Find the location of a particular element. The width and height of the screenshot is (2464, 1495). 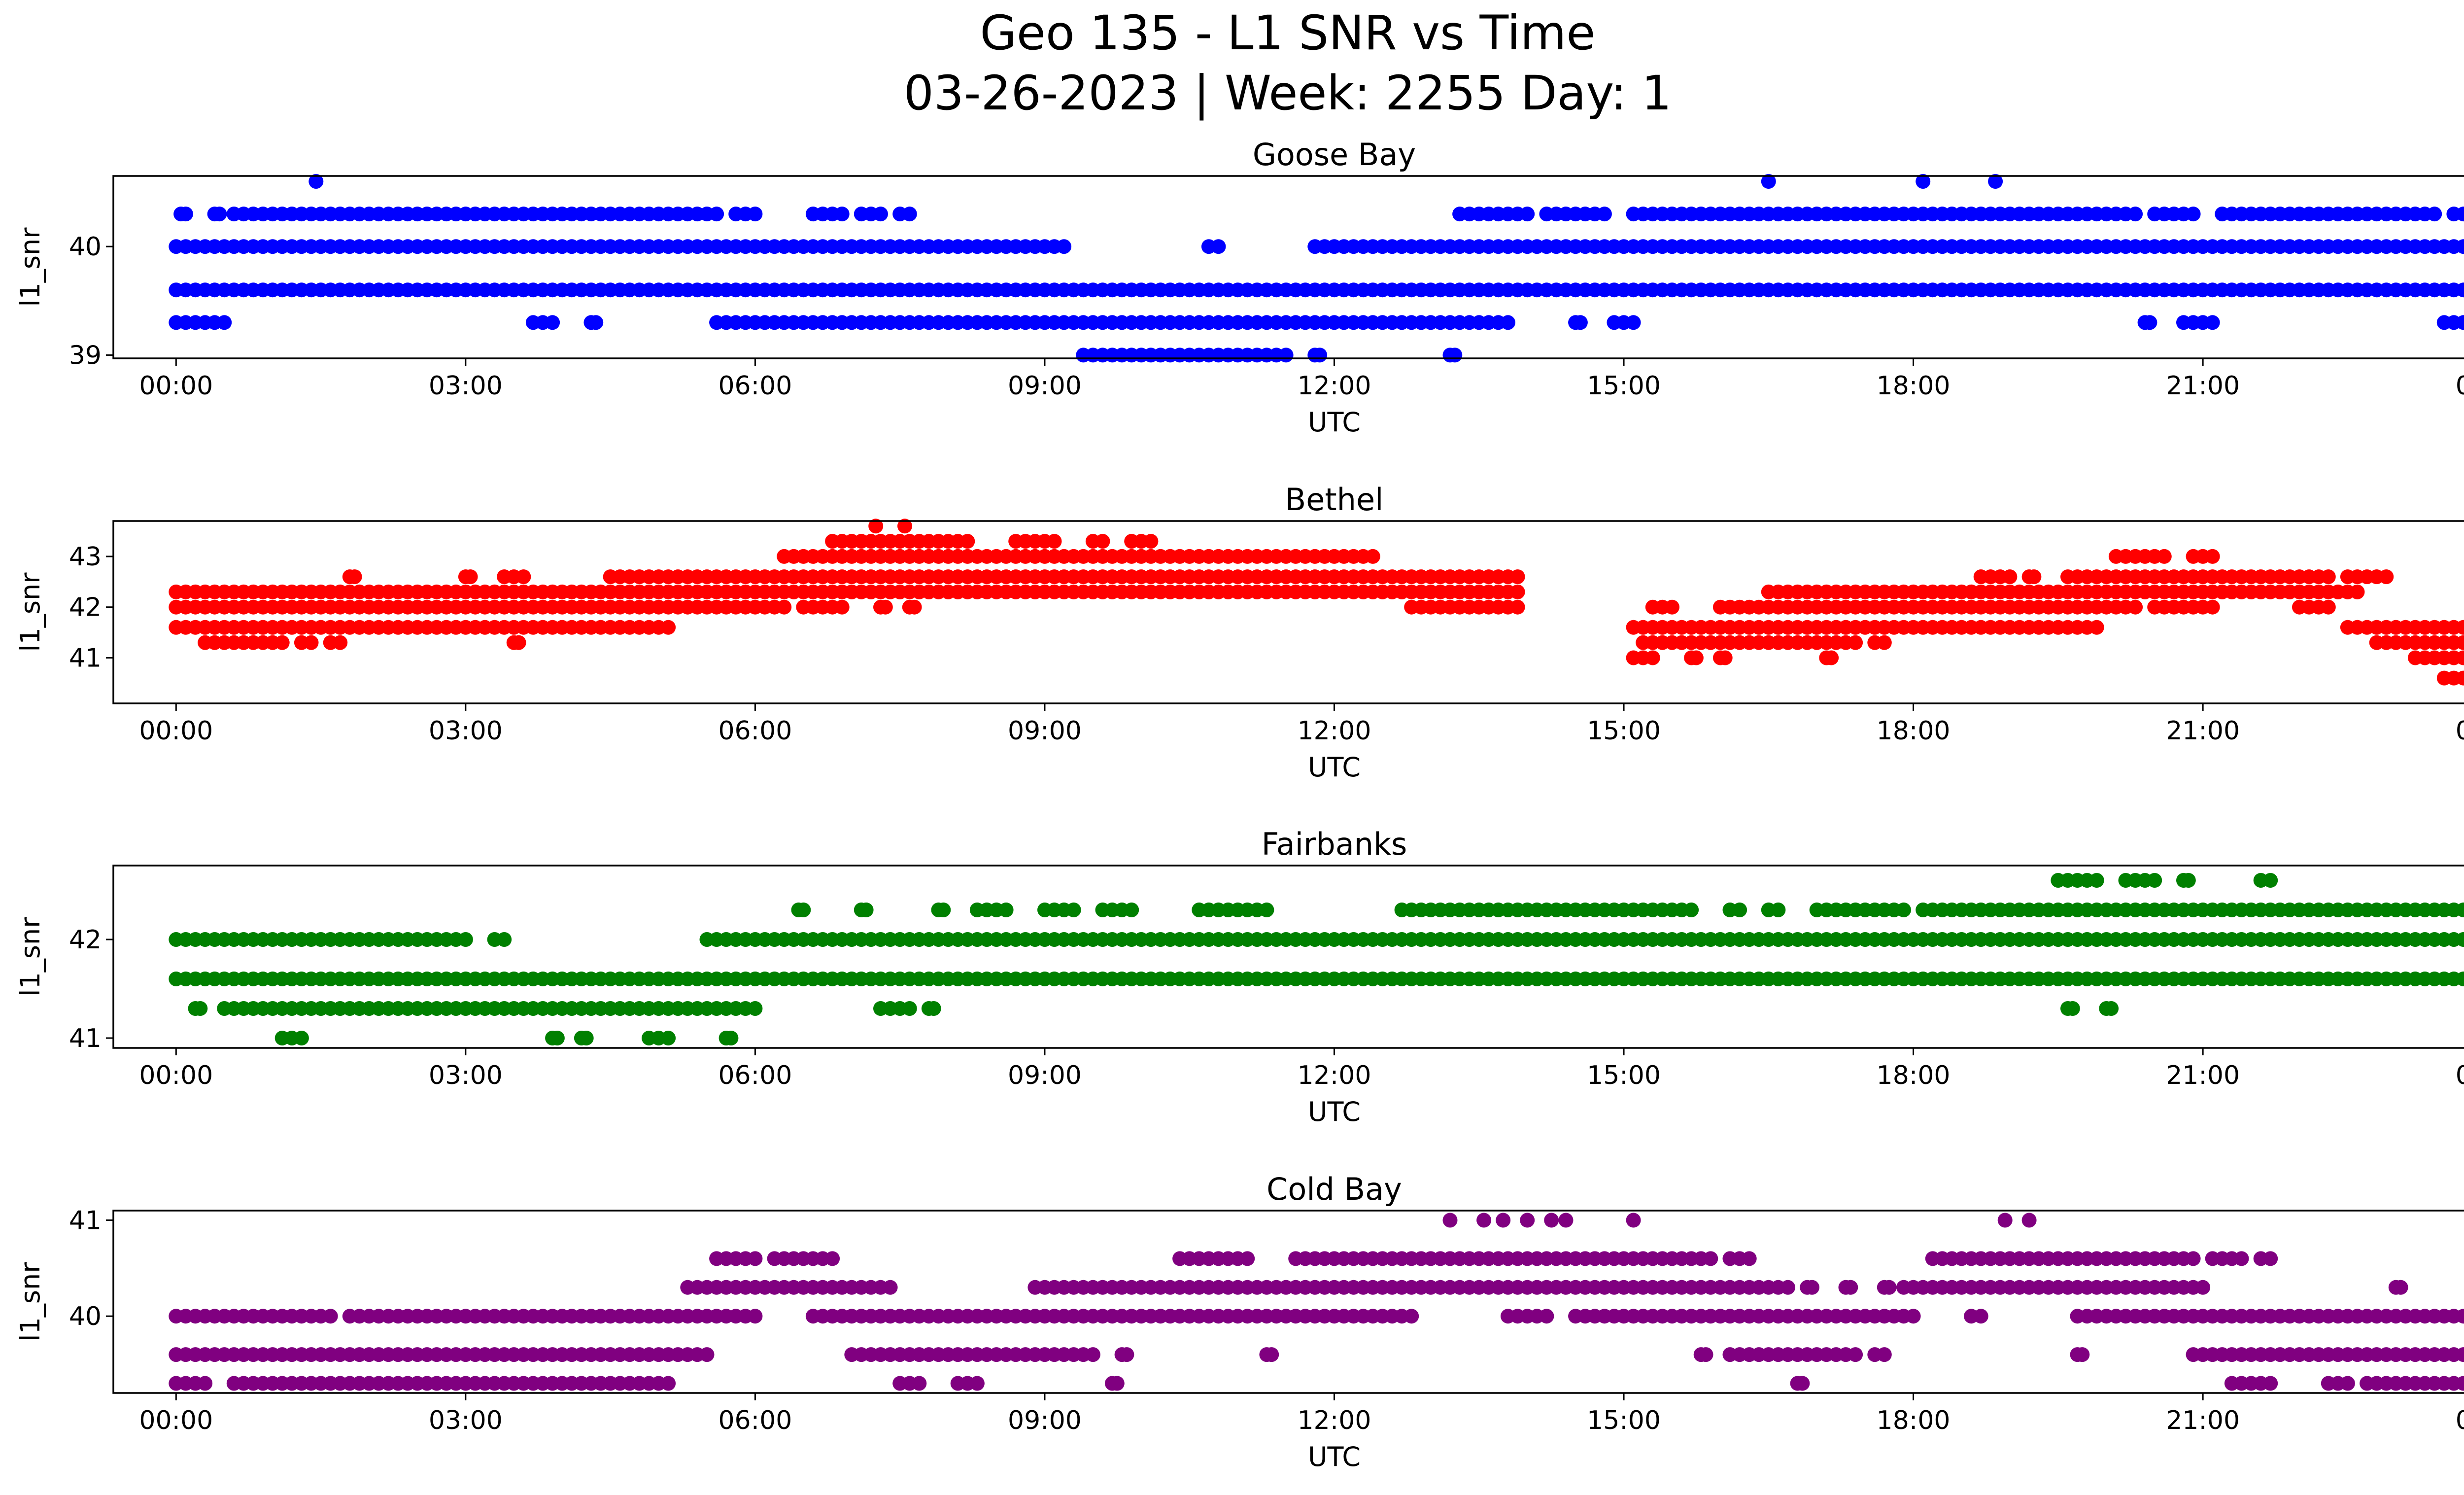

cold-bay-x-tick-label: 18:00 is located at coordinates (1914, 1420).